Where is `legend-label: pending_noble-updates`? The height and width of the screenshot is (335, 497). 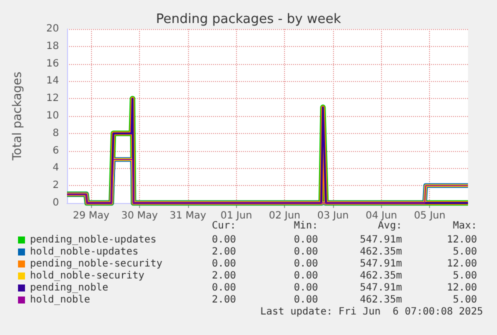
legend-label: pending_noble-updates is located at coordinates (93, 240).